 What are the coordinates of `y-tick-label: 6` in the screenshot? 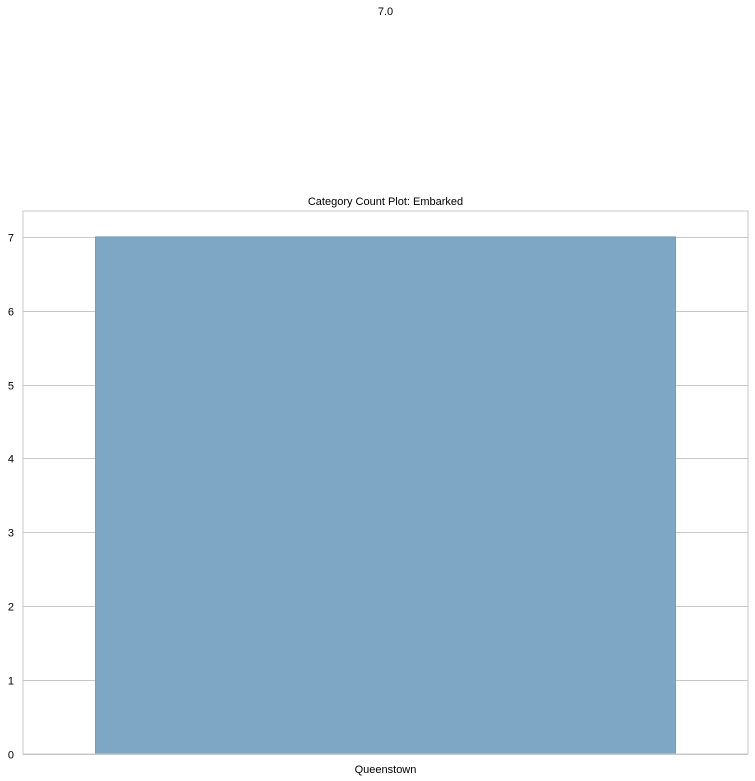 It's located at (11, 313).